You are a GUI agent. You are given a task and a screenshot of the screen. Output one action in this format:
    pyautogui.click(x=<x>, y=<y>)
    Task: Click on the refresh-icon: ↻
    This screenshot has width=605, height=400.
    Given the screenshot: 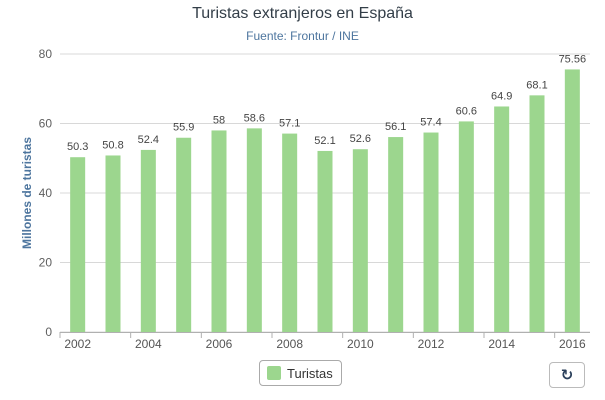 What is the action you would take?
    pyautogui.click(x=567, y=375)
    